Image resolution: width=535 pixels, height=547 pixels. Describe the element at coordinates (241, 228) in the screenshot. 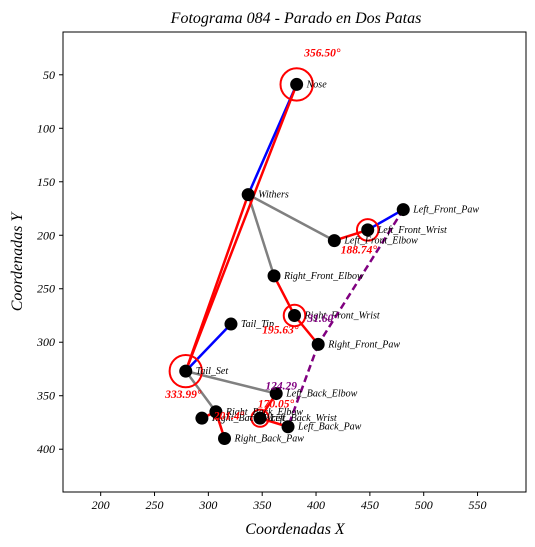

I see `bone-nose-to-tail-set` at that location.